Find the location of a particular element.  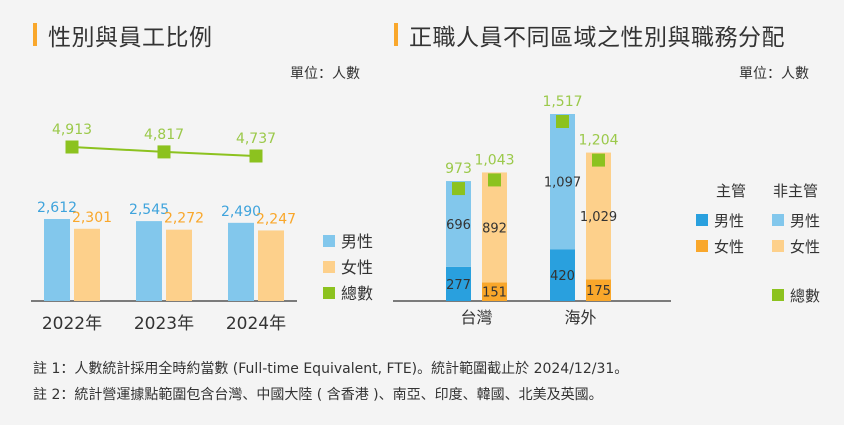

label-female-nonmgr-0: 892 is located at coordinates (494, 228).